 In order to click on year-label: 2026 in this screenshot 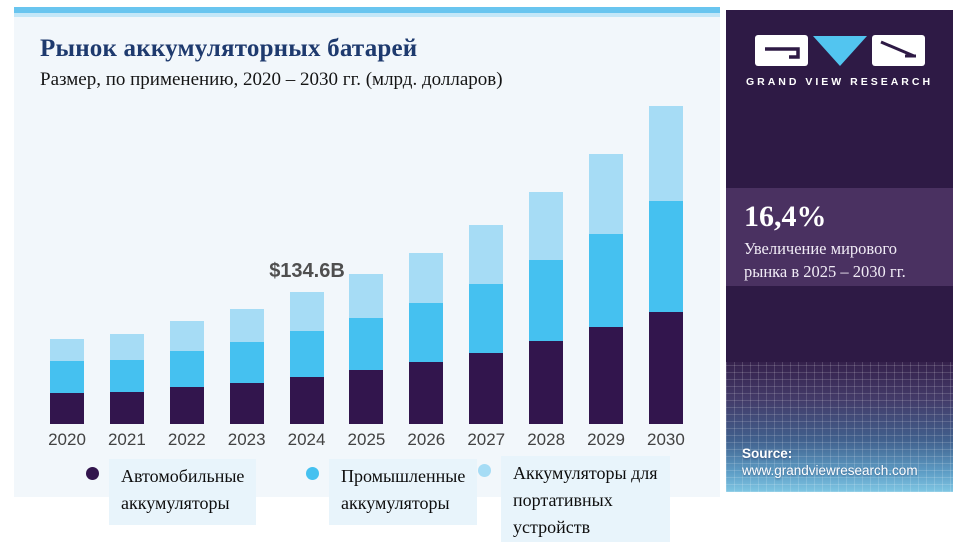, I will do `click(426, 439)`.